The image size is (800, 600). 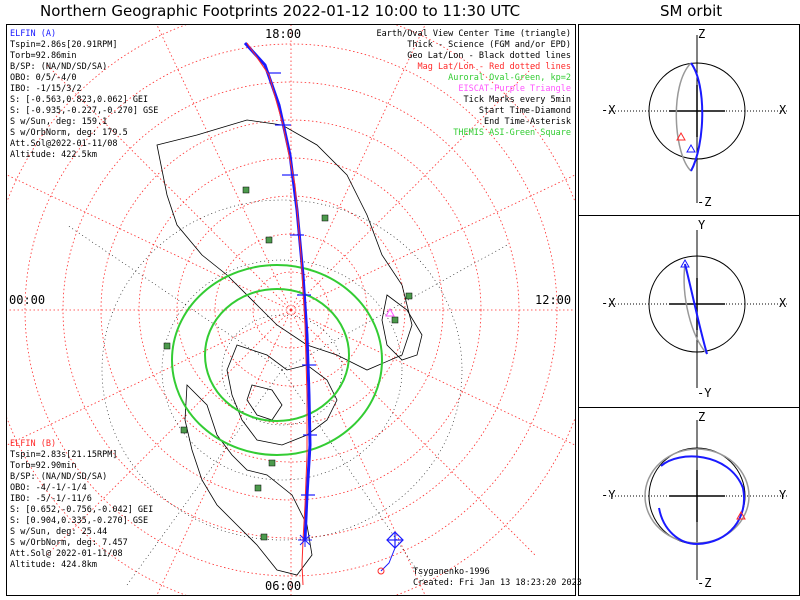 I want to click on elfin-b-line: Tspin=2.83s[21.15RPM], so click(x=64, y=455).